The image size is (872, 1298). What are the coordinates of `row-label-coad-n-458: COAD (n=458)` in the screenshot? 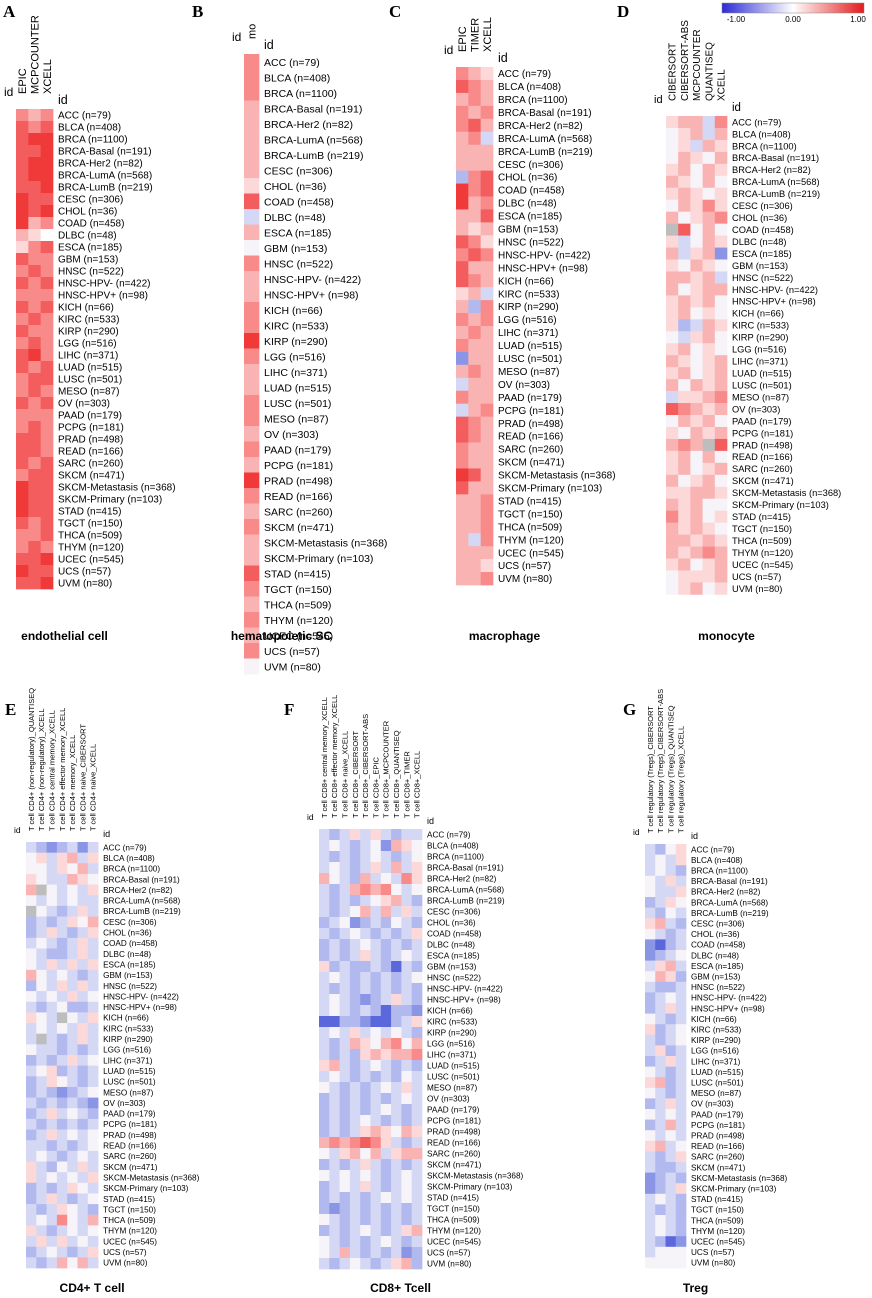 It's located at (763, 230).